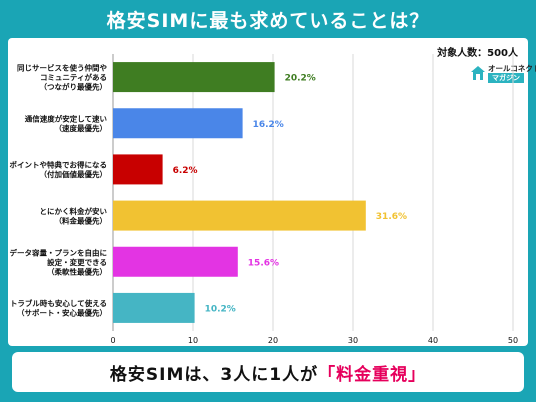  What do you see at coordinates (112, 340) in the screenshot?
I see `x-tick-label: 0` at bounding box center [112, 340].